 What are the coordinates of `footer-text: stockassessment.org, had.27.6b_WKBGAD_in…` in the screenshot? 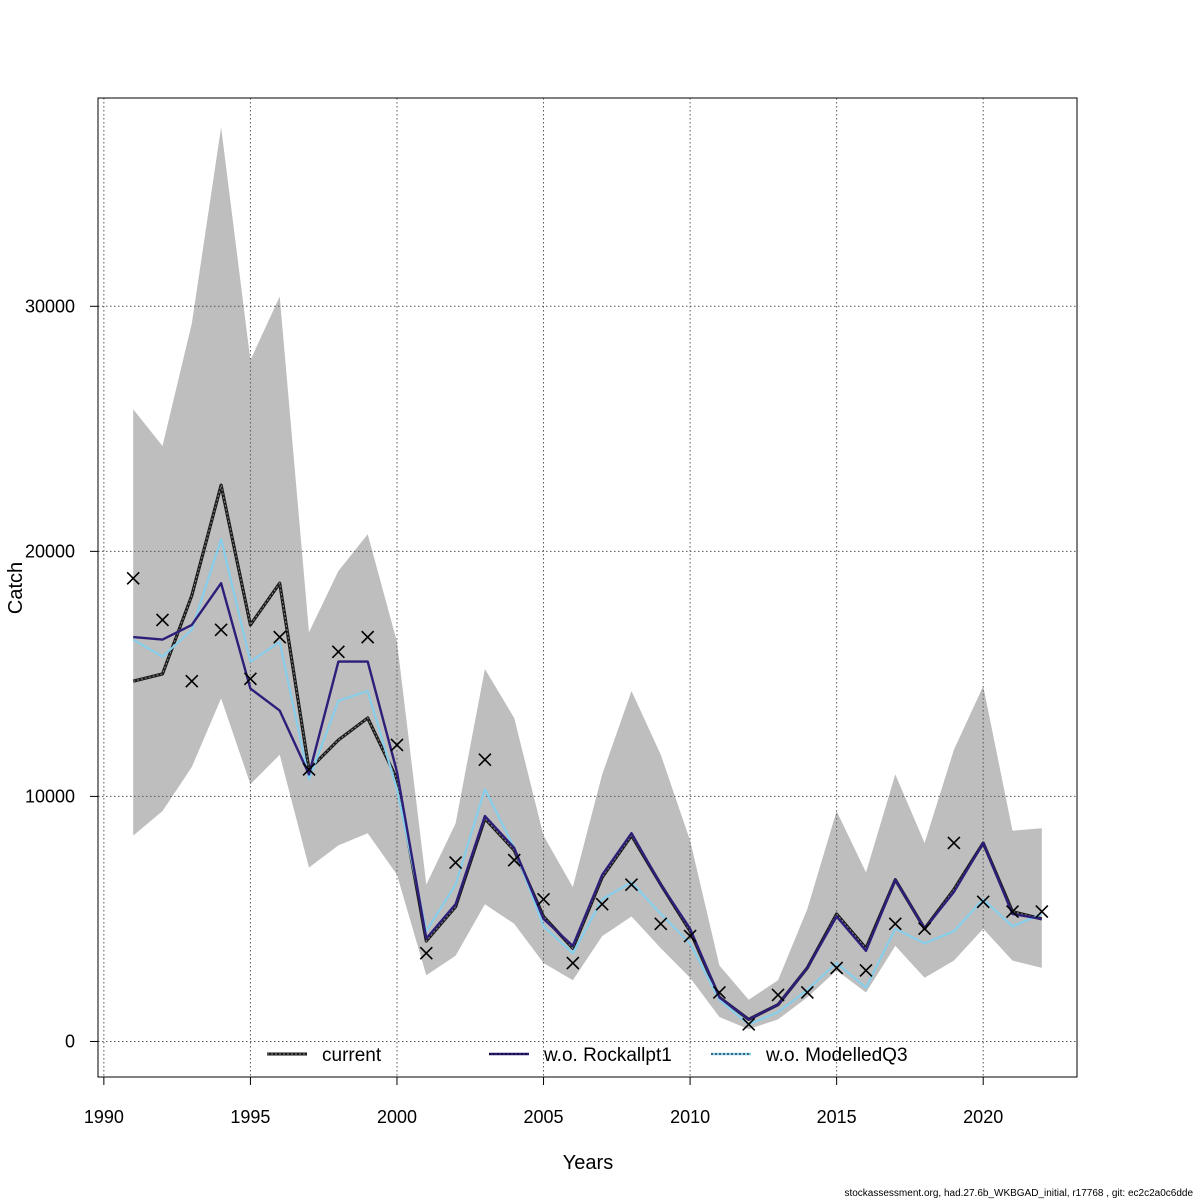 It's located at (1018, 1193).